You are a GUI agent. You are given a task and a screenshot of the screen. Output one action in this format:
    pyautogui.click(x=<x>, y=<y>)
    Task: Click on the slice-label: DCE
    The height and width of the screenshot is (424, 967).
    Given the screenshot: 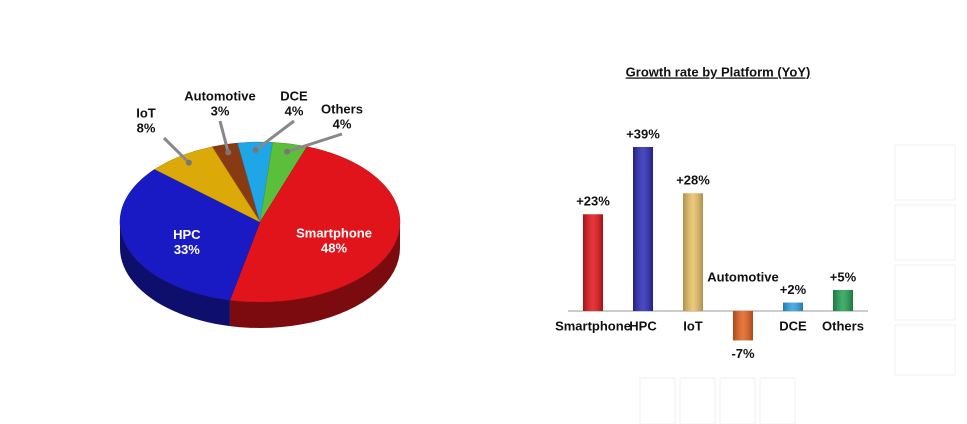 What is the action you would take?
    pyautogui.click(x=294, y=95)
    